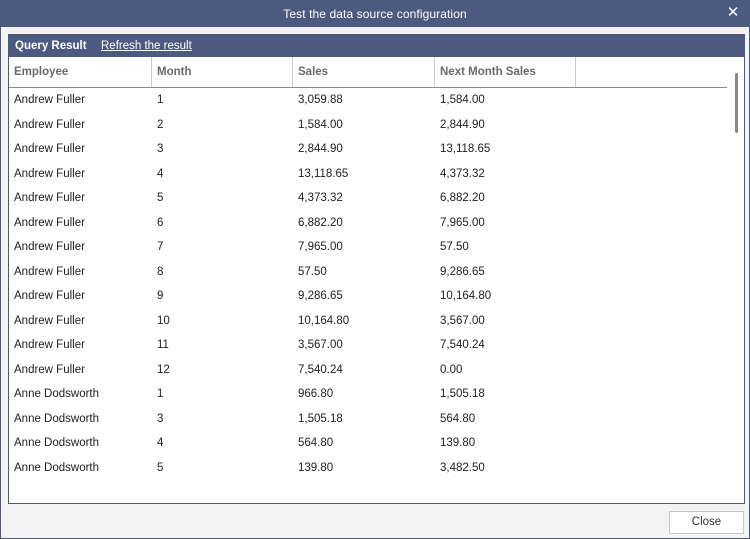 The image size is (750, 539). Describe the element at coordinates (458, 418) in the screenshot. I see `cell-next-month-sales: 564.80` at that location.